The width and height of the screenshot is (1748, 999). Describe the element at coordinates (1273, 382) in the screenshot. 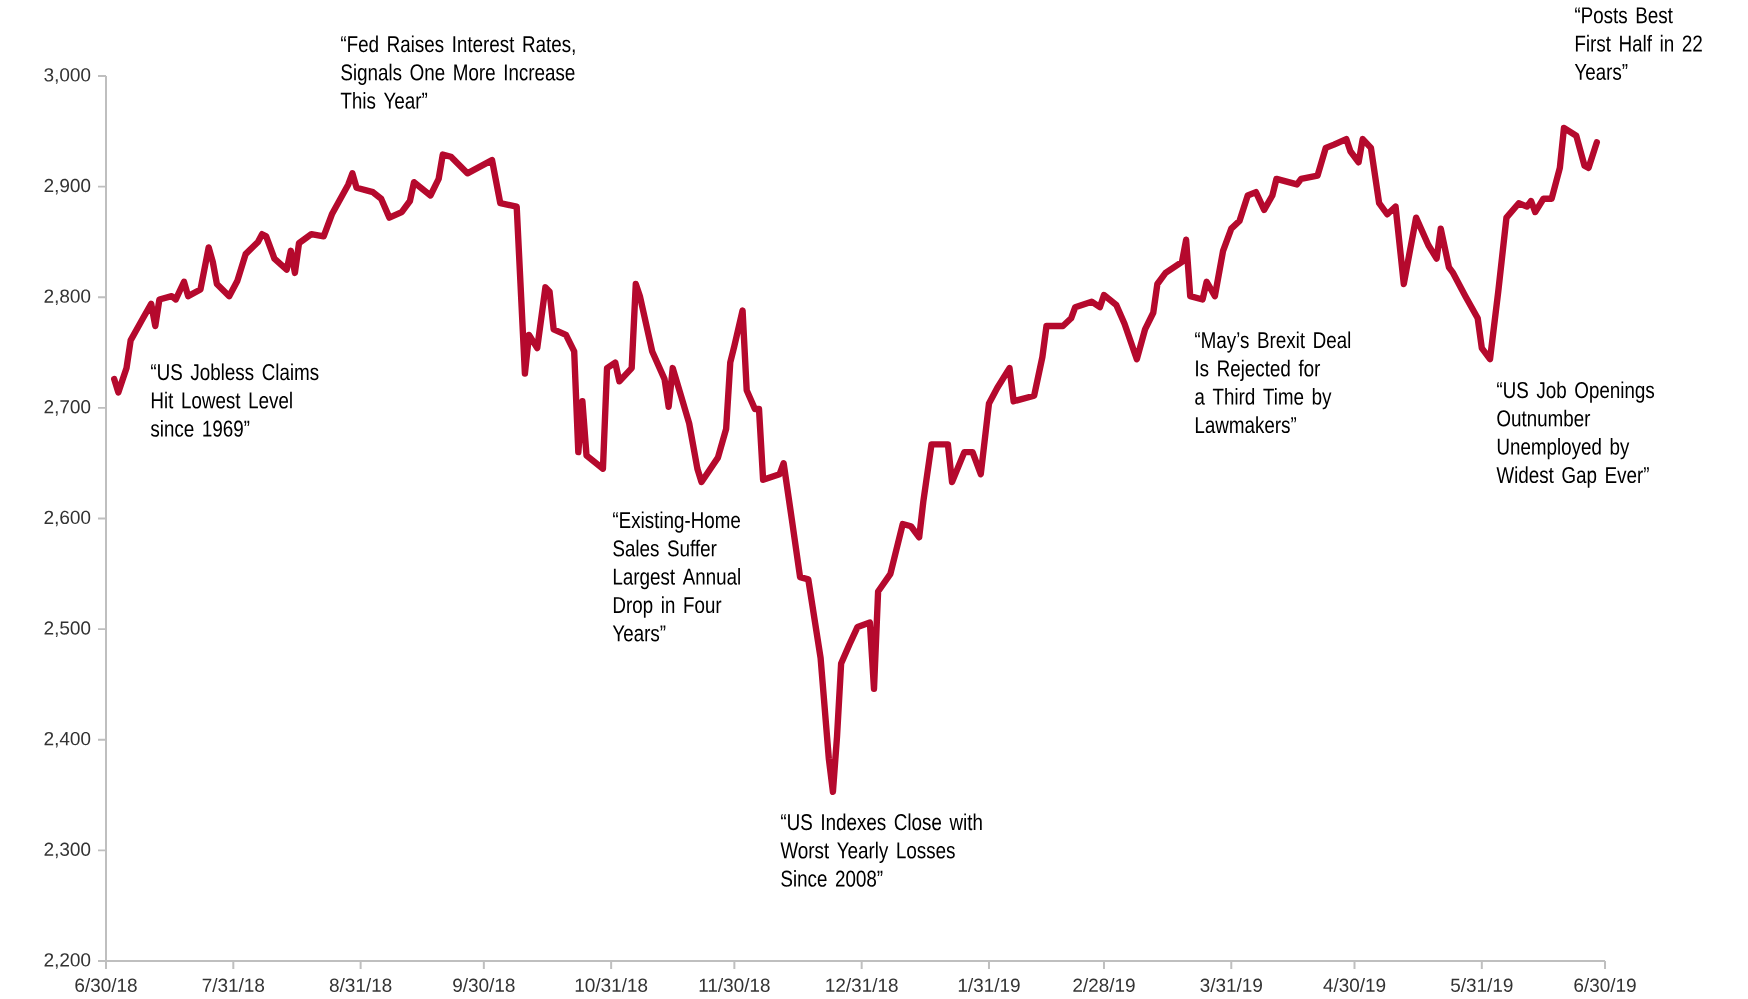

I see `annotation: “May’s Brexit Deal Is Rejected for a Third Time by Lawmakers”` at that location.